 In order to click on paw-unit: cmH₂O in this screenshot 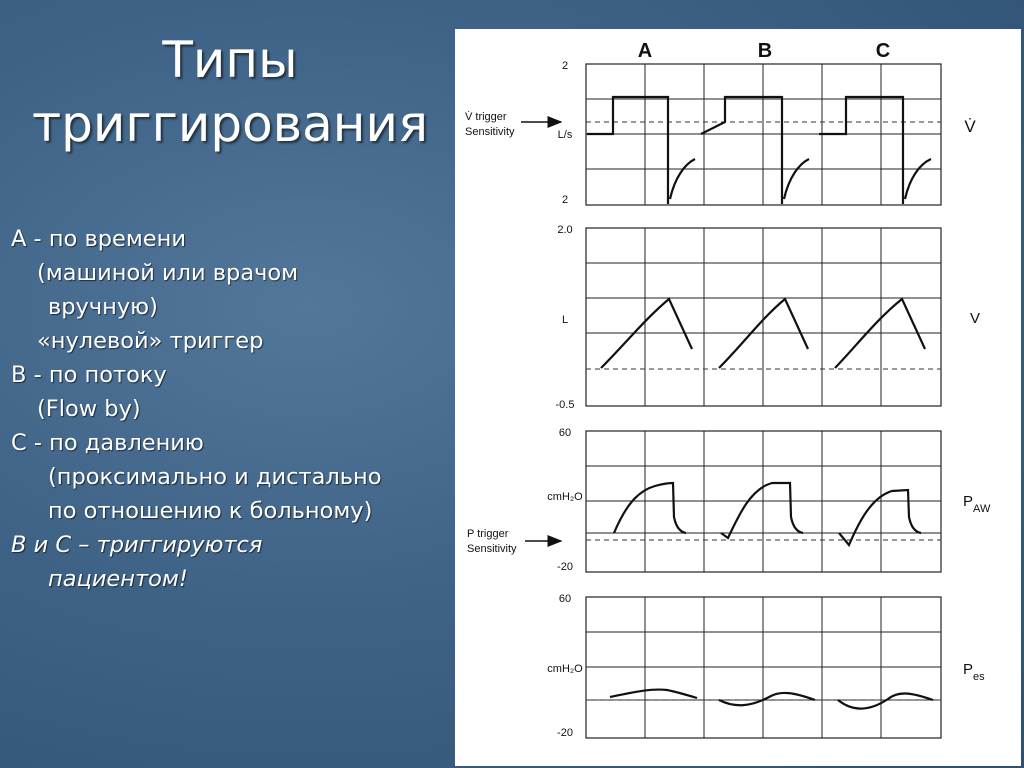, I will do `click(565, 497)`.